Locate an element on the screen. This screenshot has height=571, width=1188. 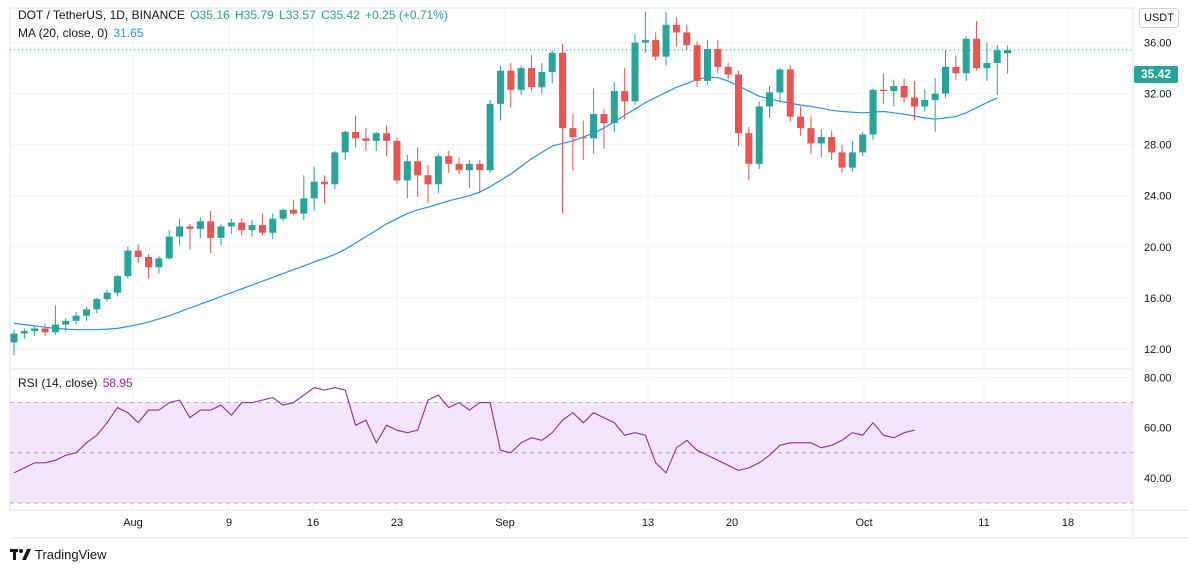
symbol-title: DOT / TetherUS, 1D, BINANCE is located at coordinates (101, 15).